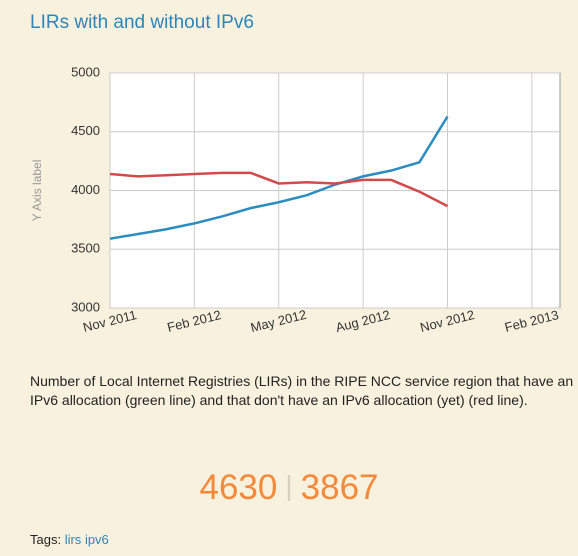  Describe the element at coordinates (278, 321) in the screenshot. I see `x-tick-label: May 2012` at that location.